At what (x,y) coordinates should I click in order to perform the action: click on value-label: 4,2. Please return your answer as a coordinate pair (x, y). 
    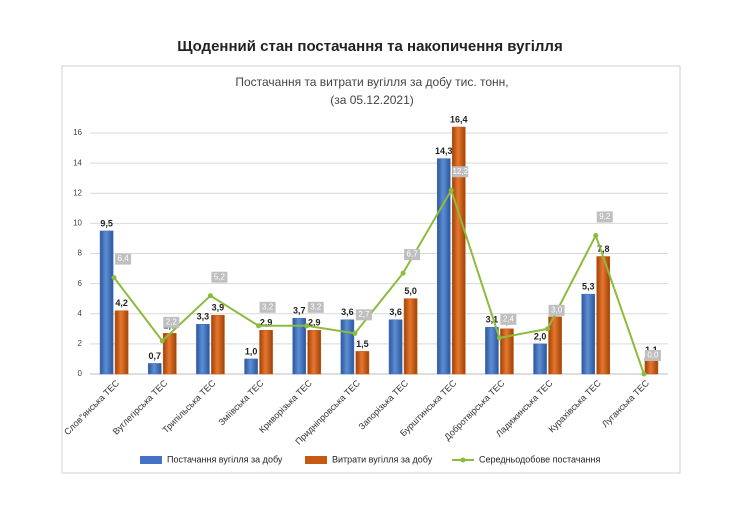
    Looking at the image, I should click on (121, 303).